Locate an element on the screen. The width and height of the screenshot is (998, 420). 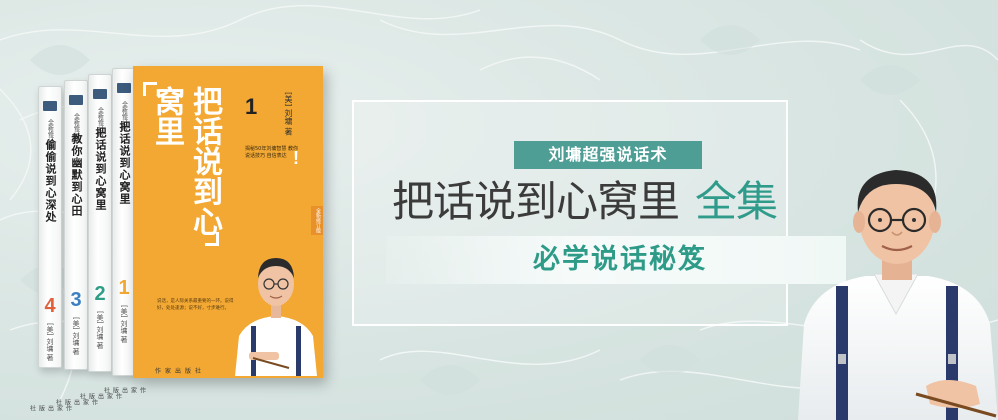
book-spine-4: 全新修订版 偷偷说到心深处 4 [美] 刘墉 著 作家出版社 is located at coordinates (50, 227).